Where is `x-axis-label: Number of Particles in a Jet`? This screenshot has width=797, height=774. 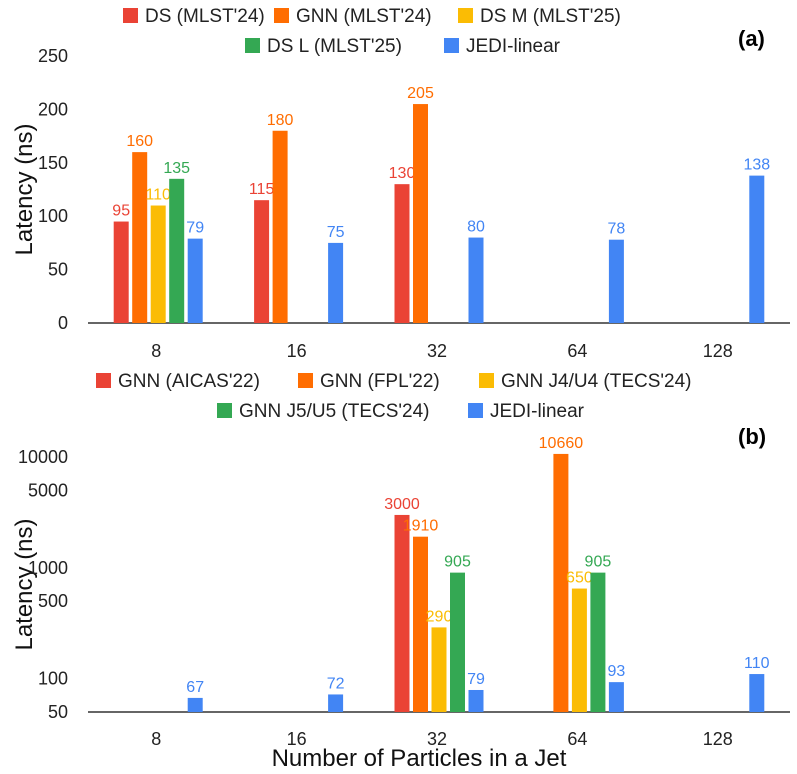 x-axis-label: Number of Particles in a Jet is located at coordinates (419, 758).